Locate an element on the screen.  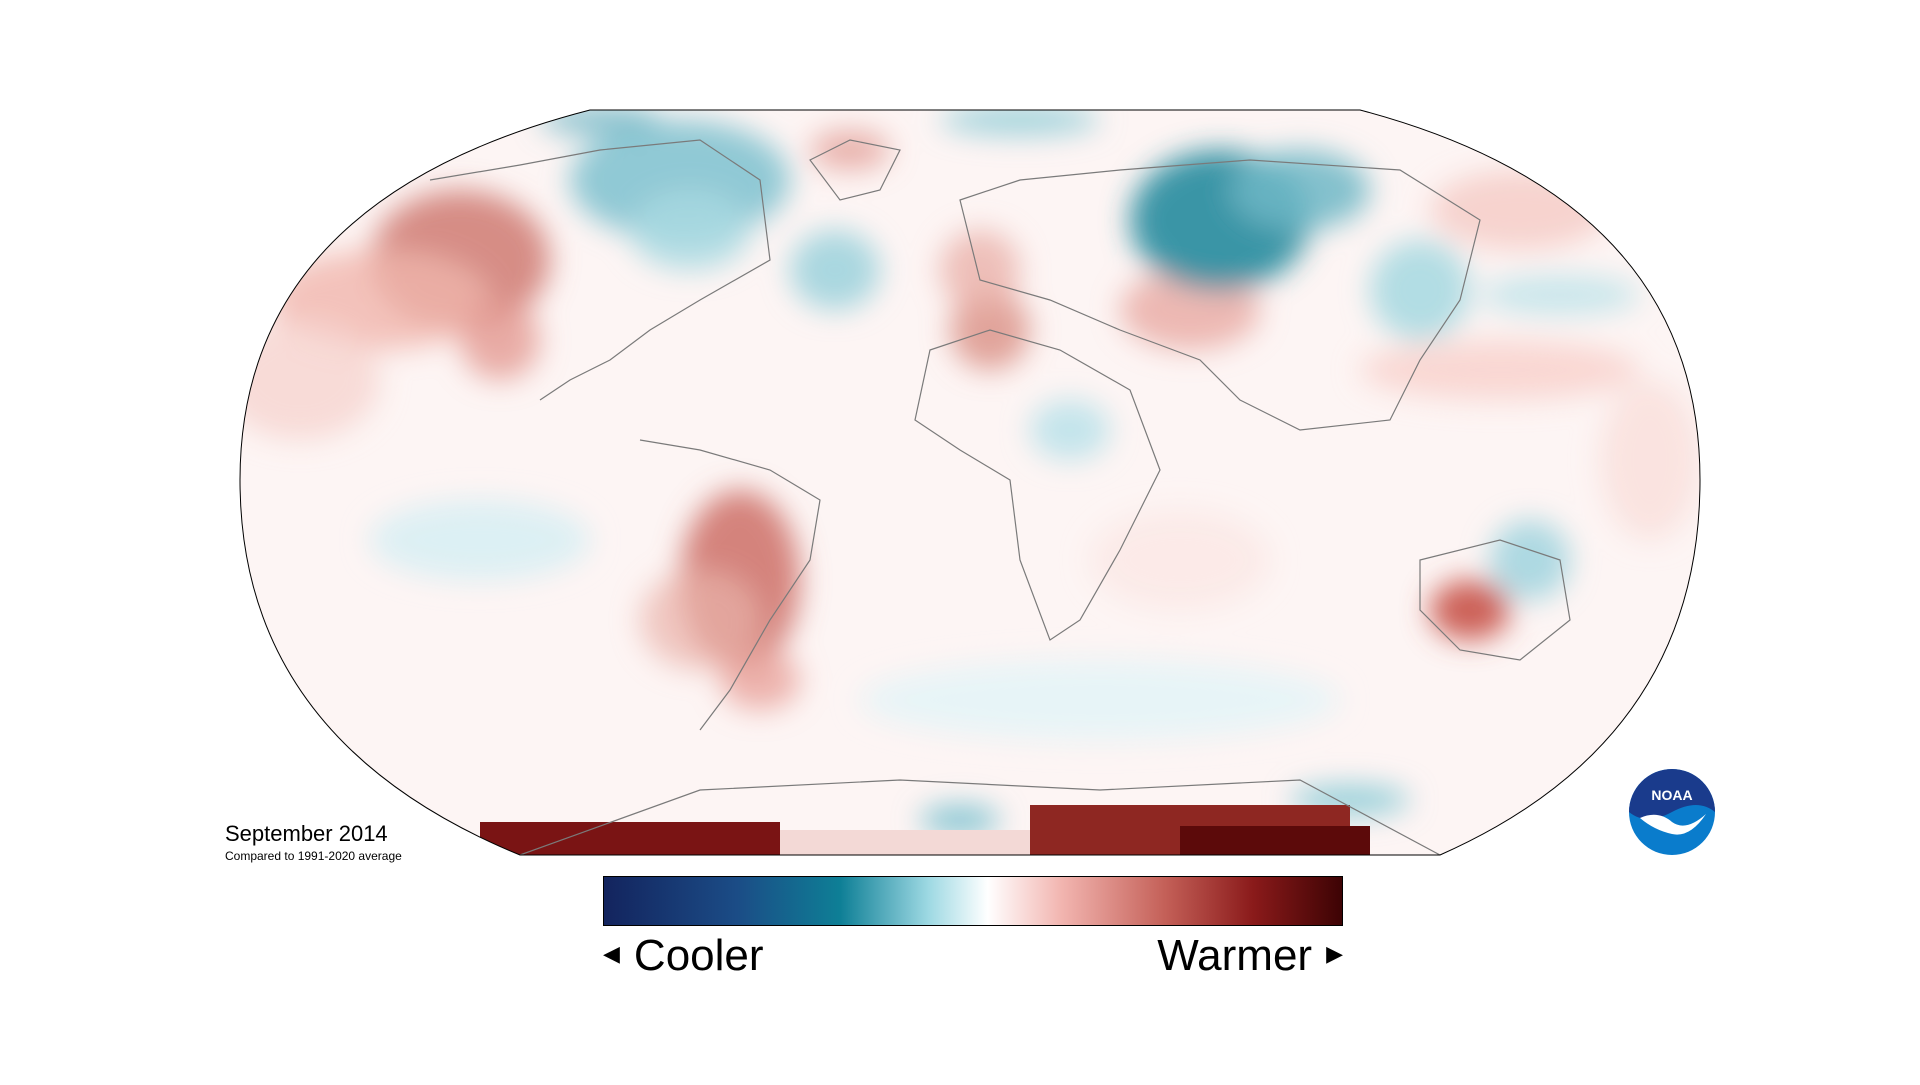
right-triangle-icon: ▶ is located at coordinates (1334, 954).